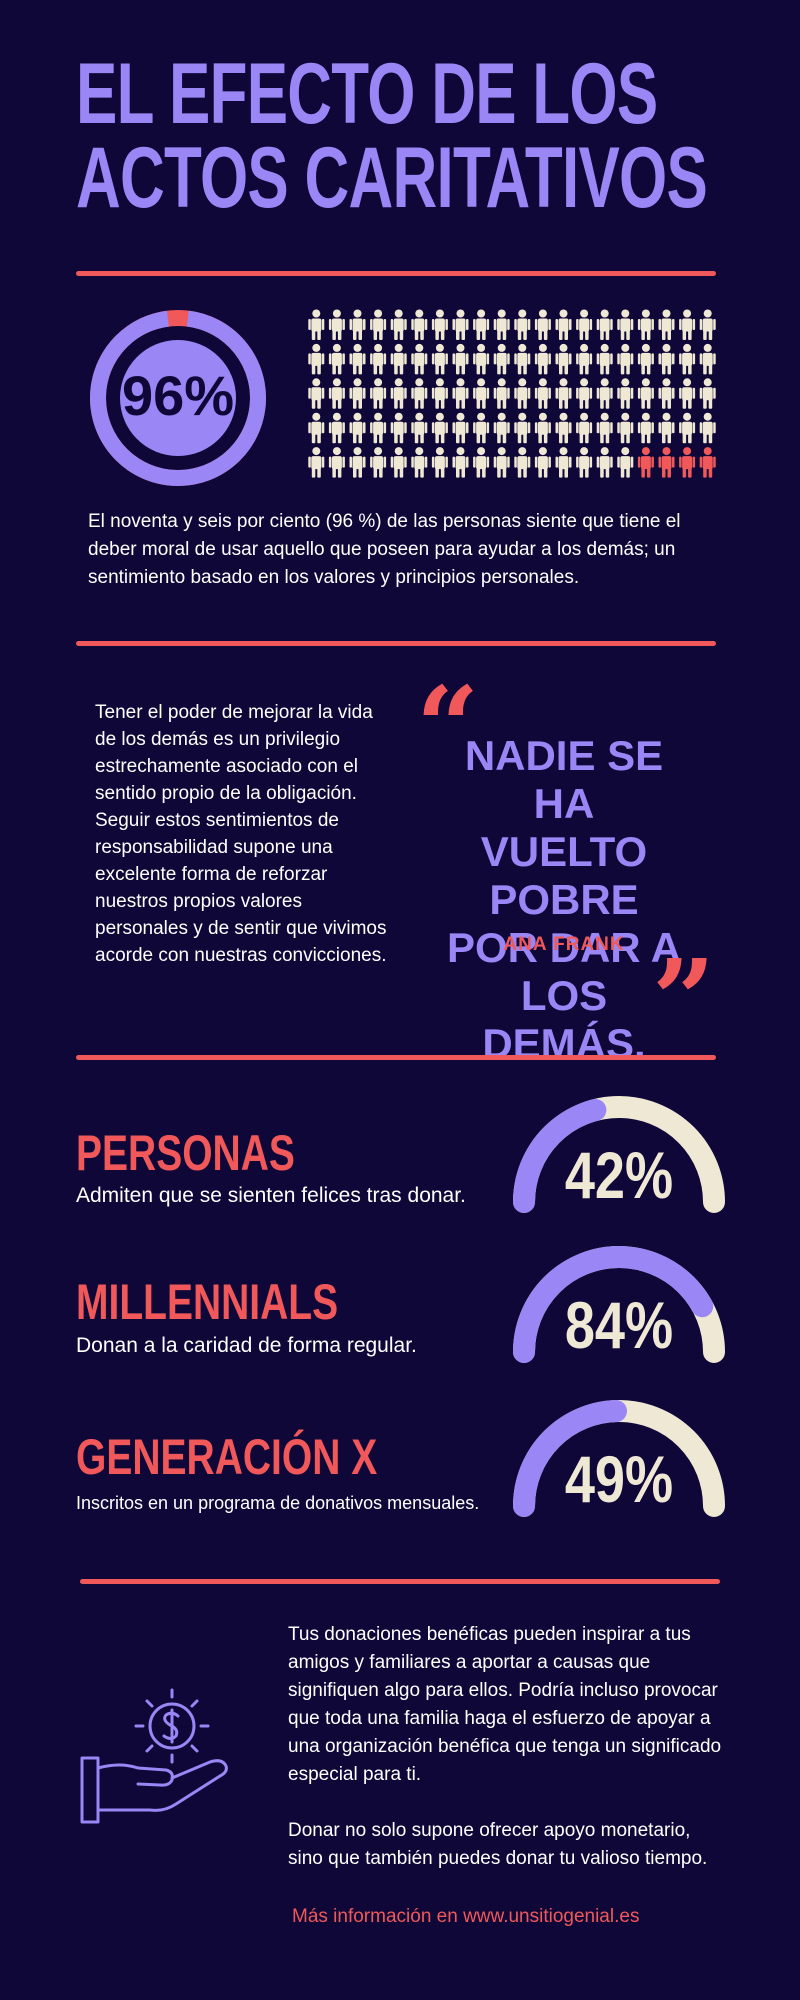 Image resolution: width=800 pixels, height=2000 pixels. I want to click on gauge-generacion-x: 49%, so click(619, 1459).